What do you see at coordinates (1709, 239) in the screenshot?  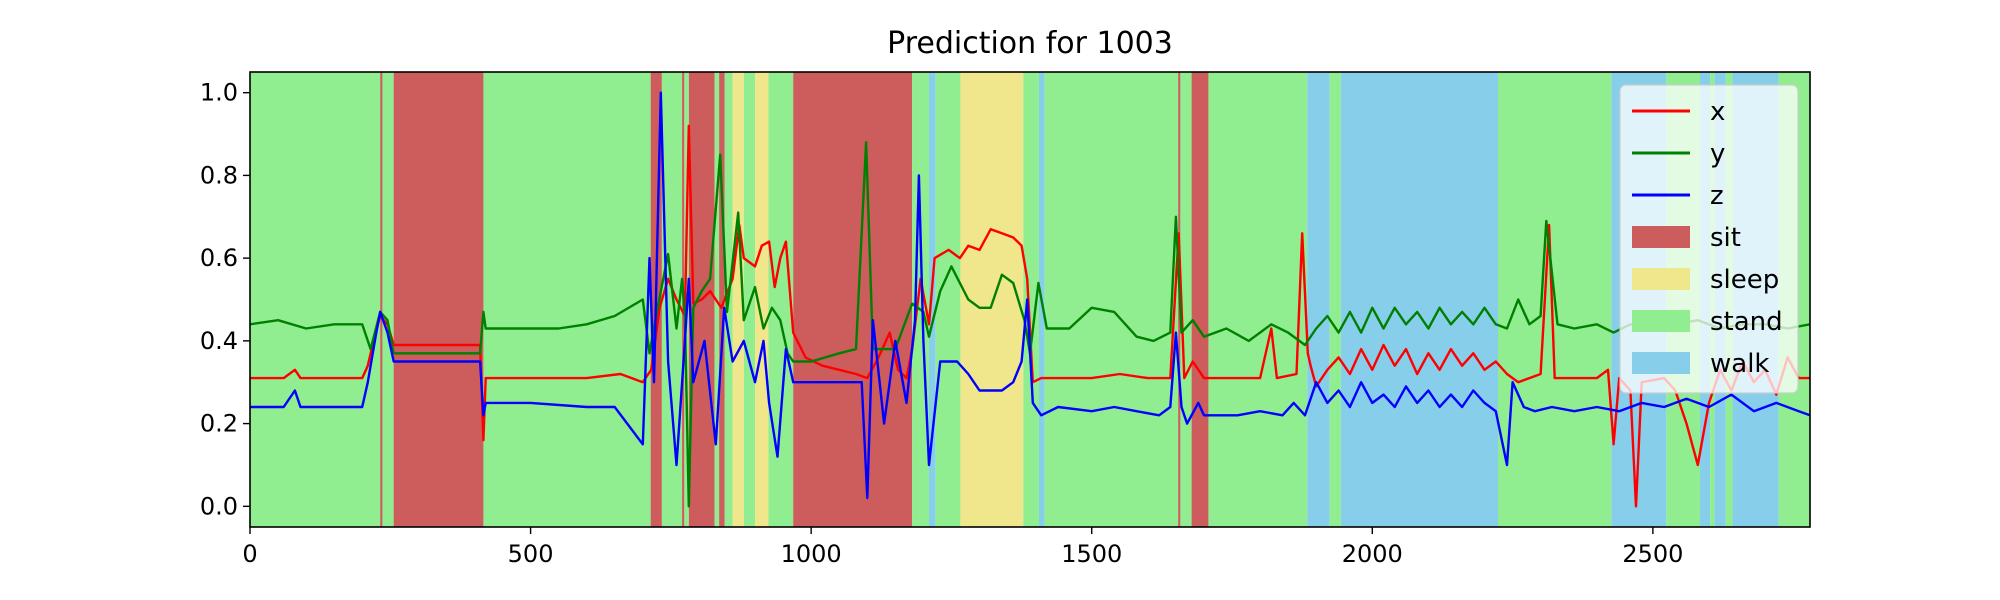 I see `legend: xyz sit sleep stand walk` at bounding box center [1709, 239].